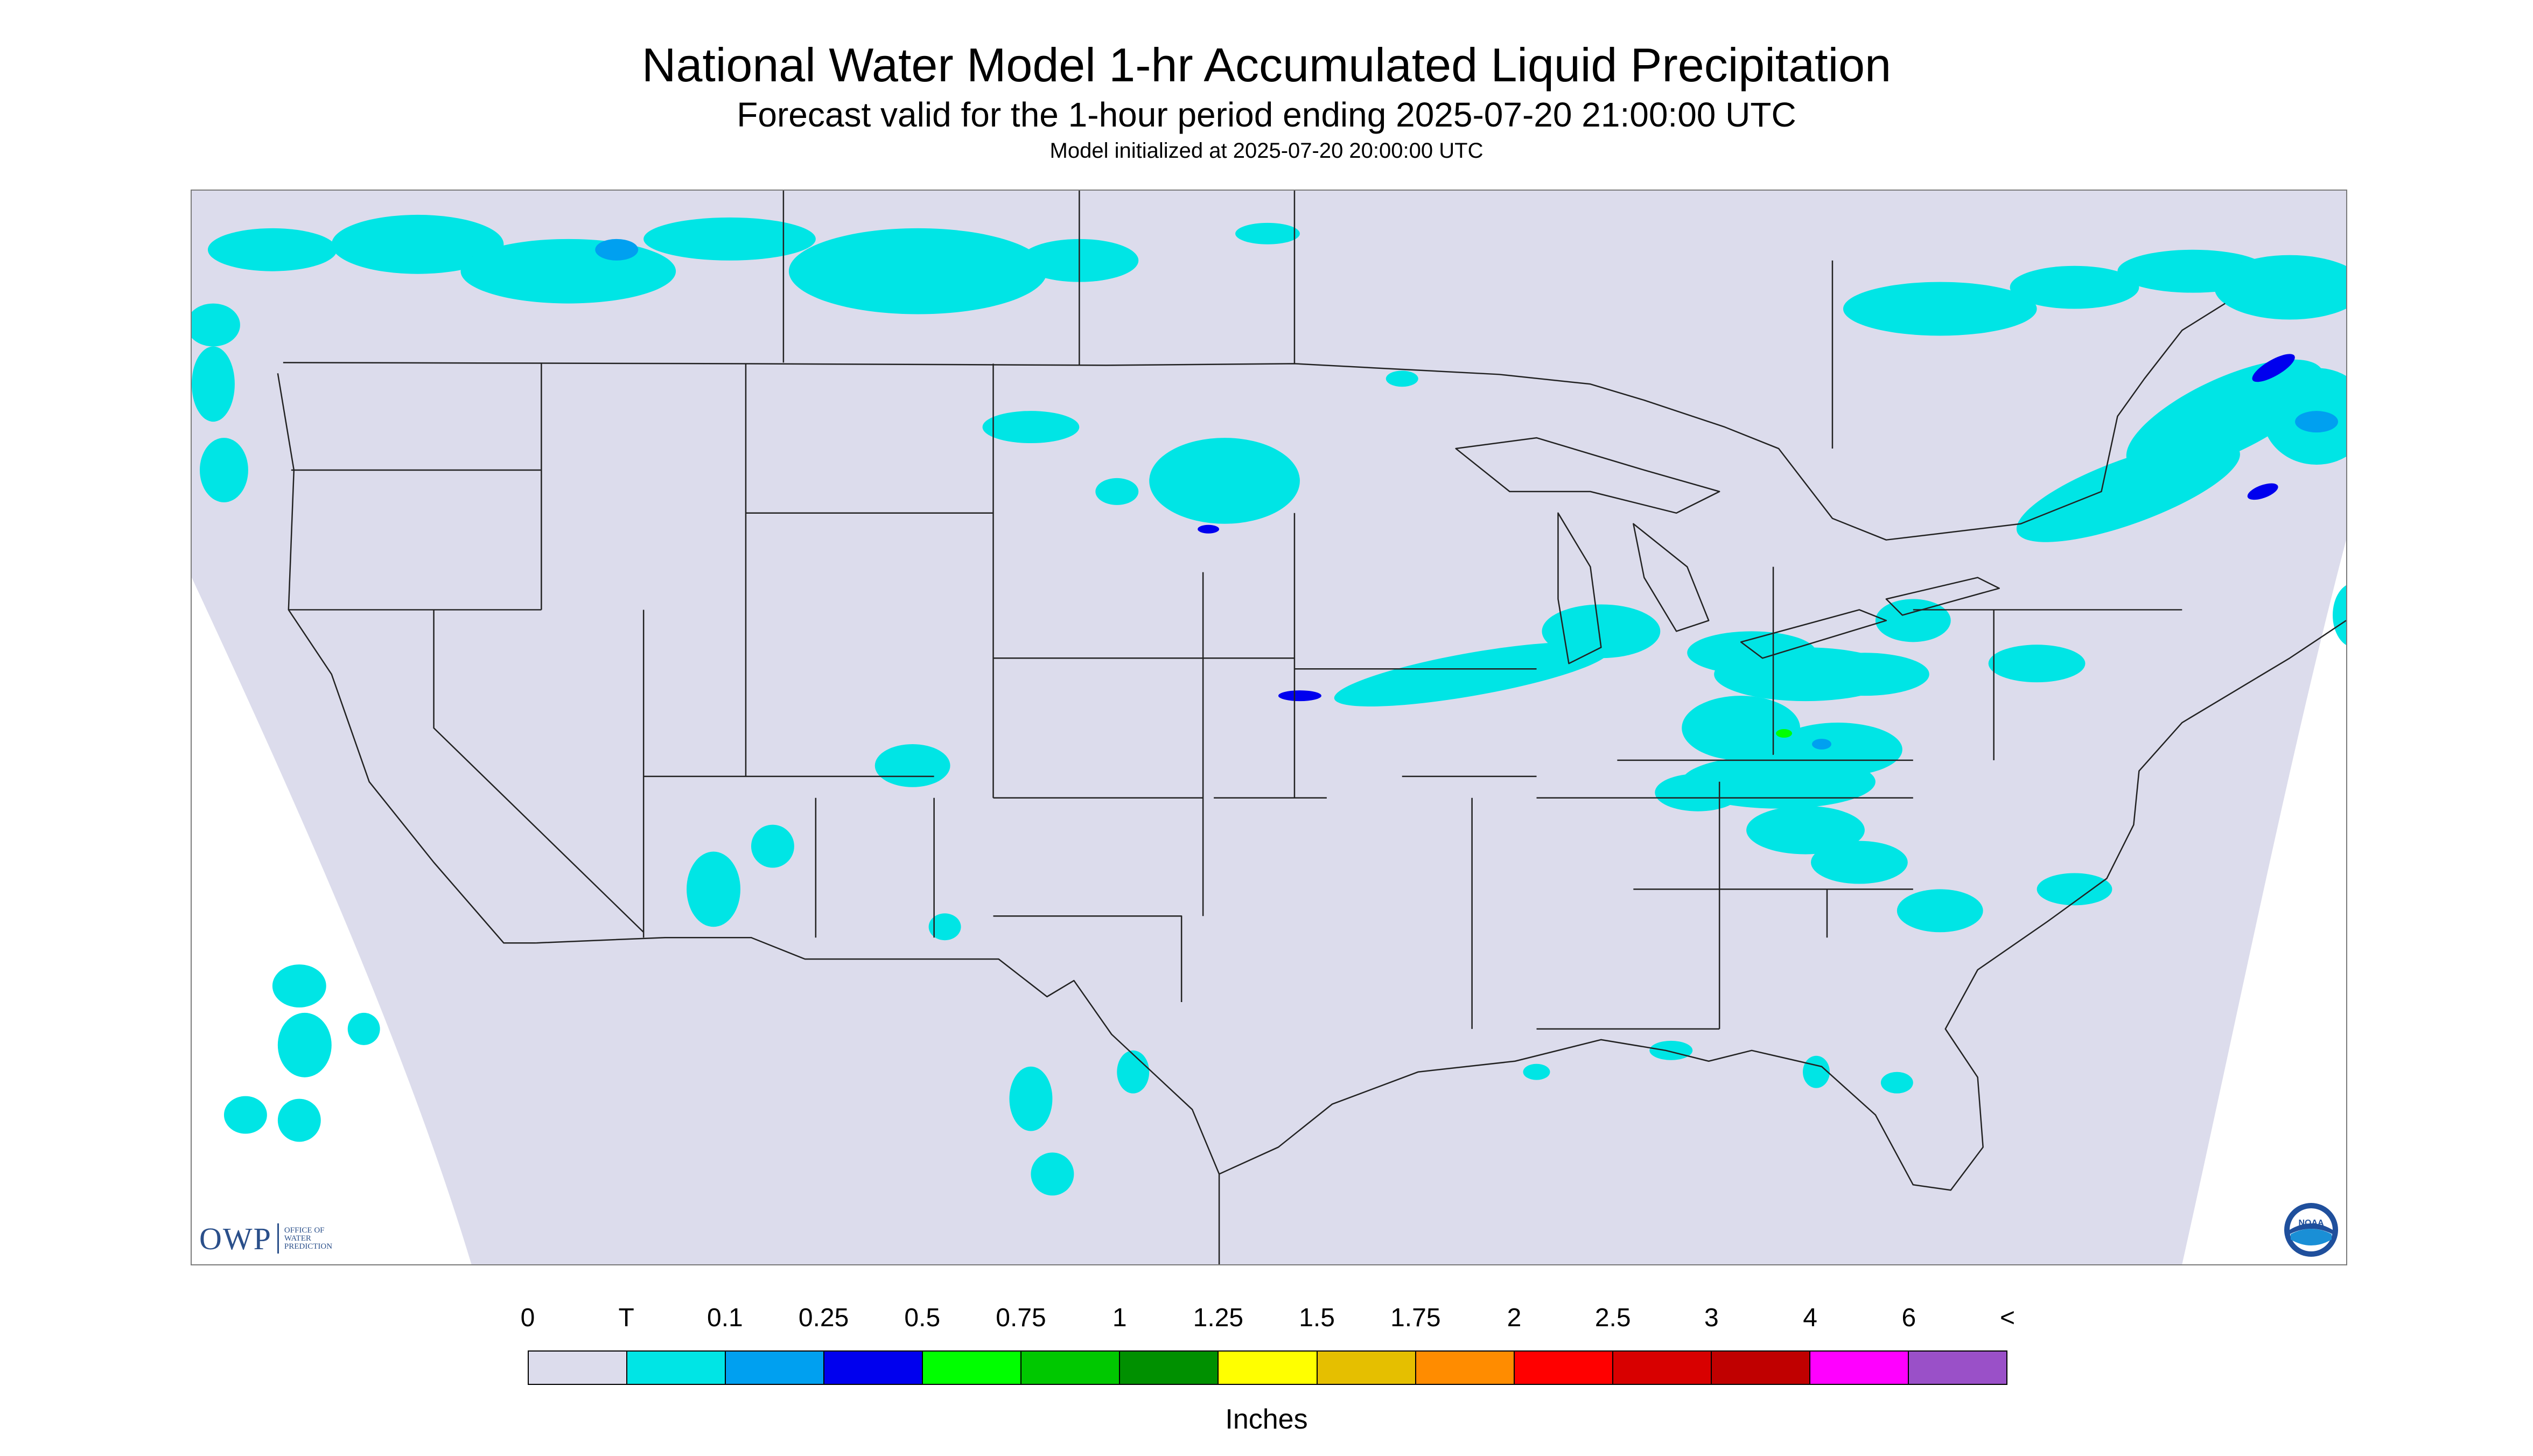  I want to click on noaa-logo-icon: NOAA, so click(2311, 1230).